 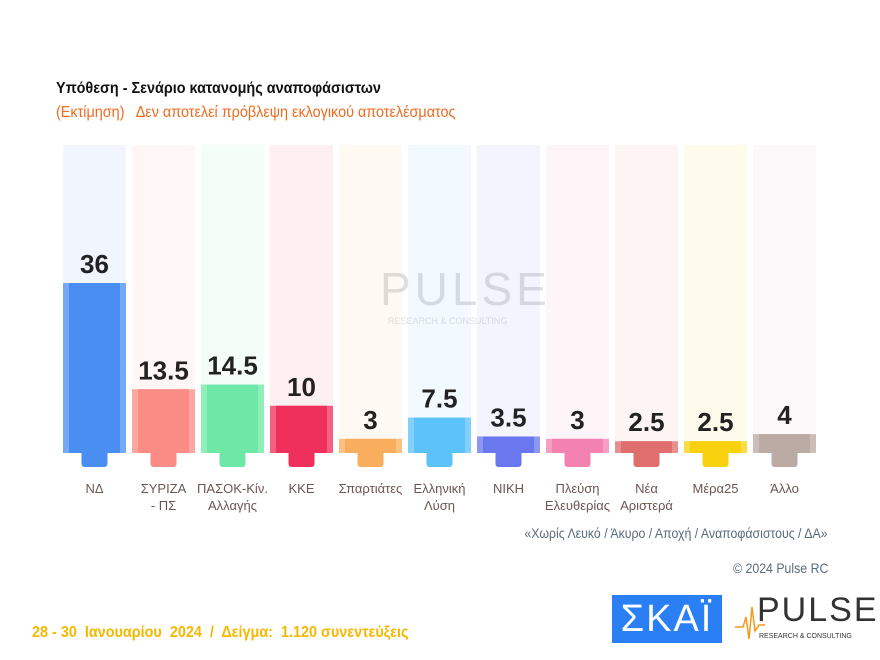 I want to click on data-label: 10, so click(x=301, y=387).